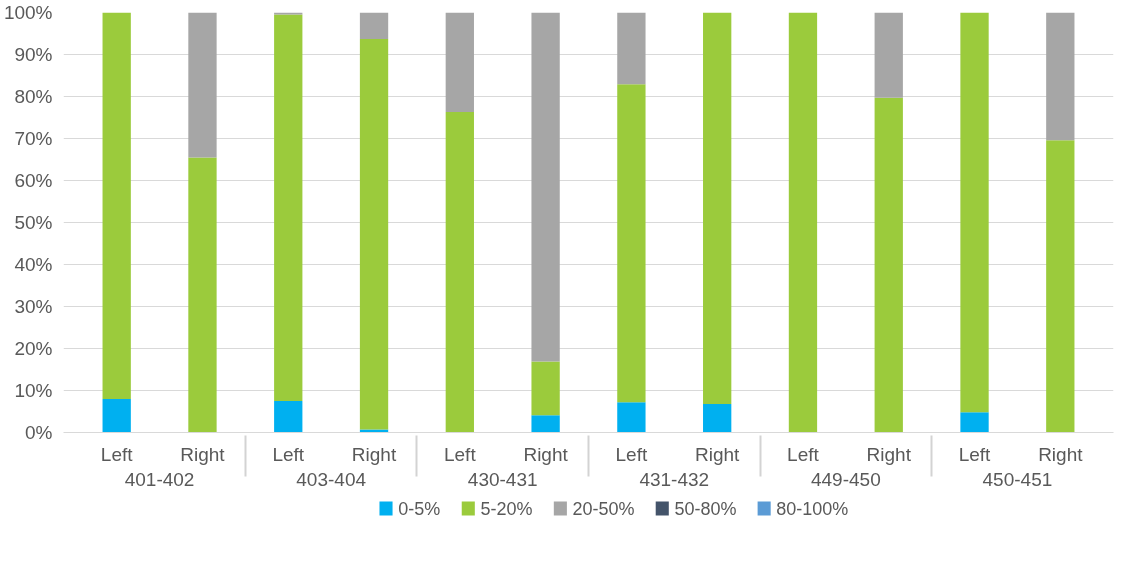 Image resolution: width=1146 pixels, height=574 pixels. Describe the element at coordinates (812, 508) in the screenshot. I see `legend-label: 80-100%` at that location.